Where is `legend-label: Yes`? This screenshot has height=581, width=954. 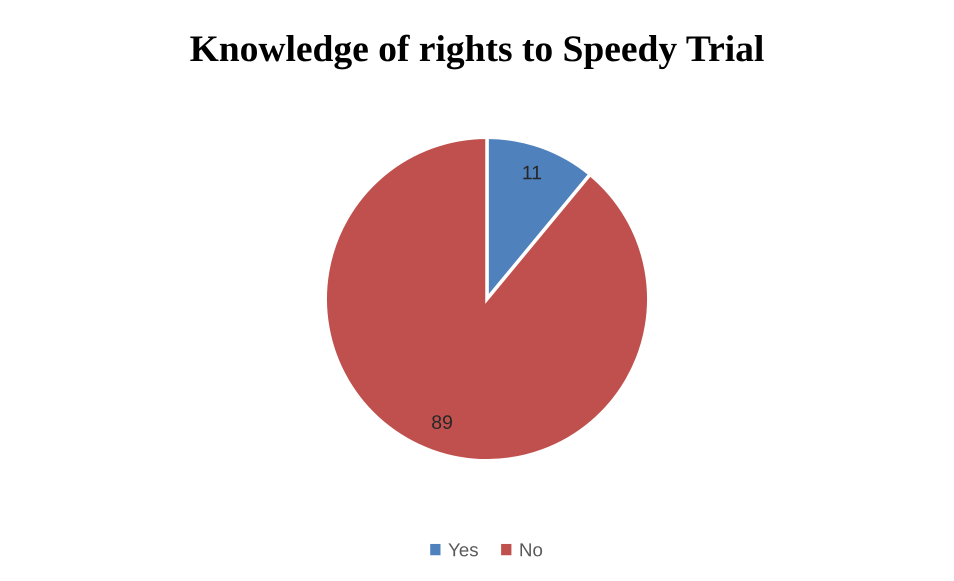 legend-label: Yes is located at coordinates (463, 549).